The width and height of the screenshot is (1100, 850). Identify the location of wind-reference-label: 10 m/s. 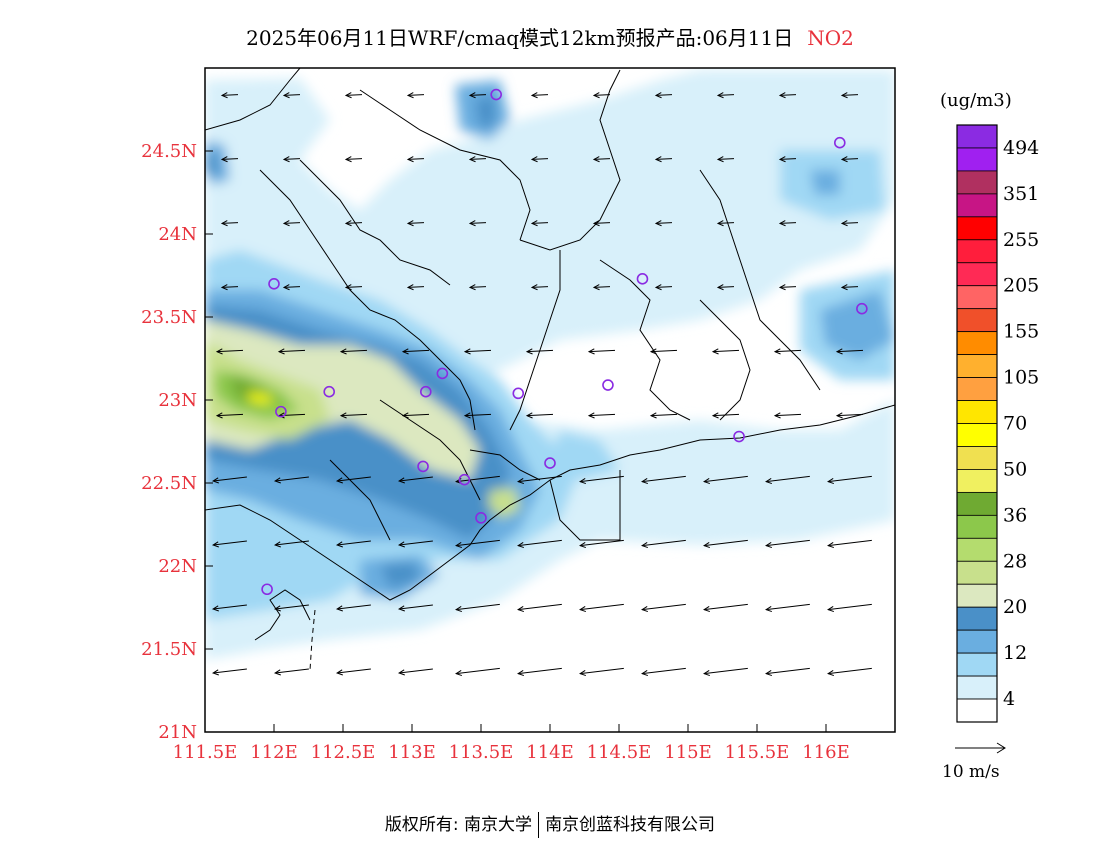
(971, 772).